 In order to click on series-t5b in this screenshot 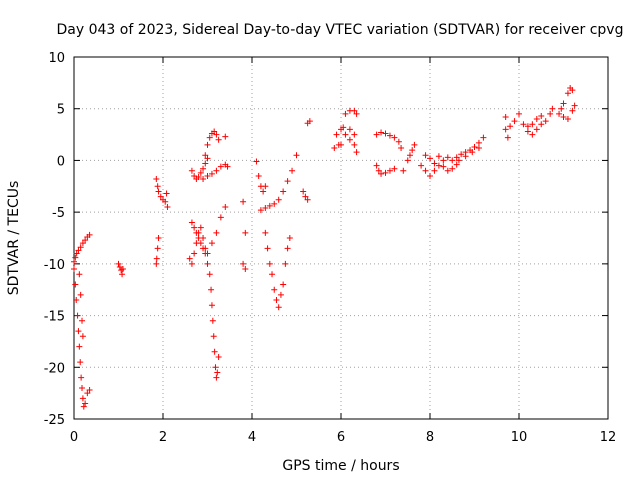, I will do `click(277, 270)`.